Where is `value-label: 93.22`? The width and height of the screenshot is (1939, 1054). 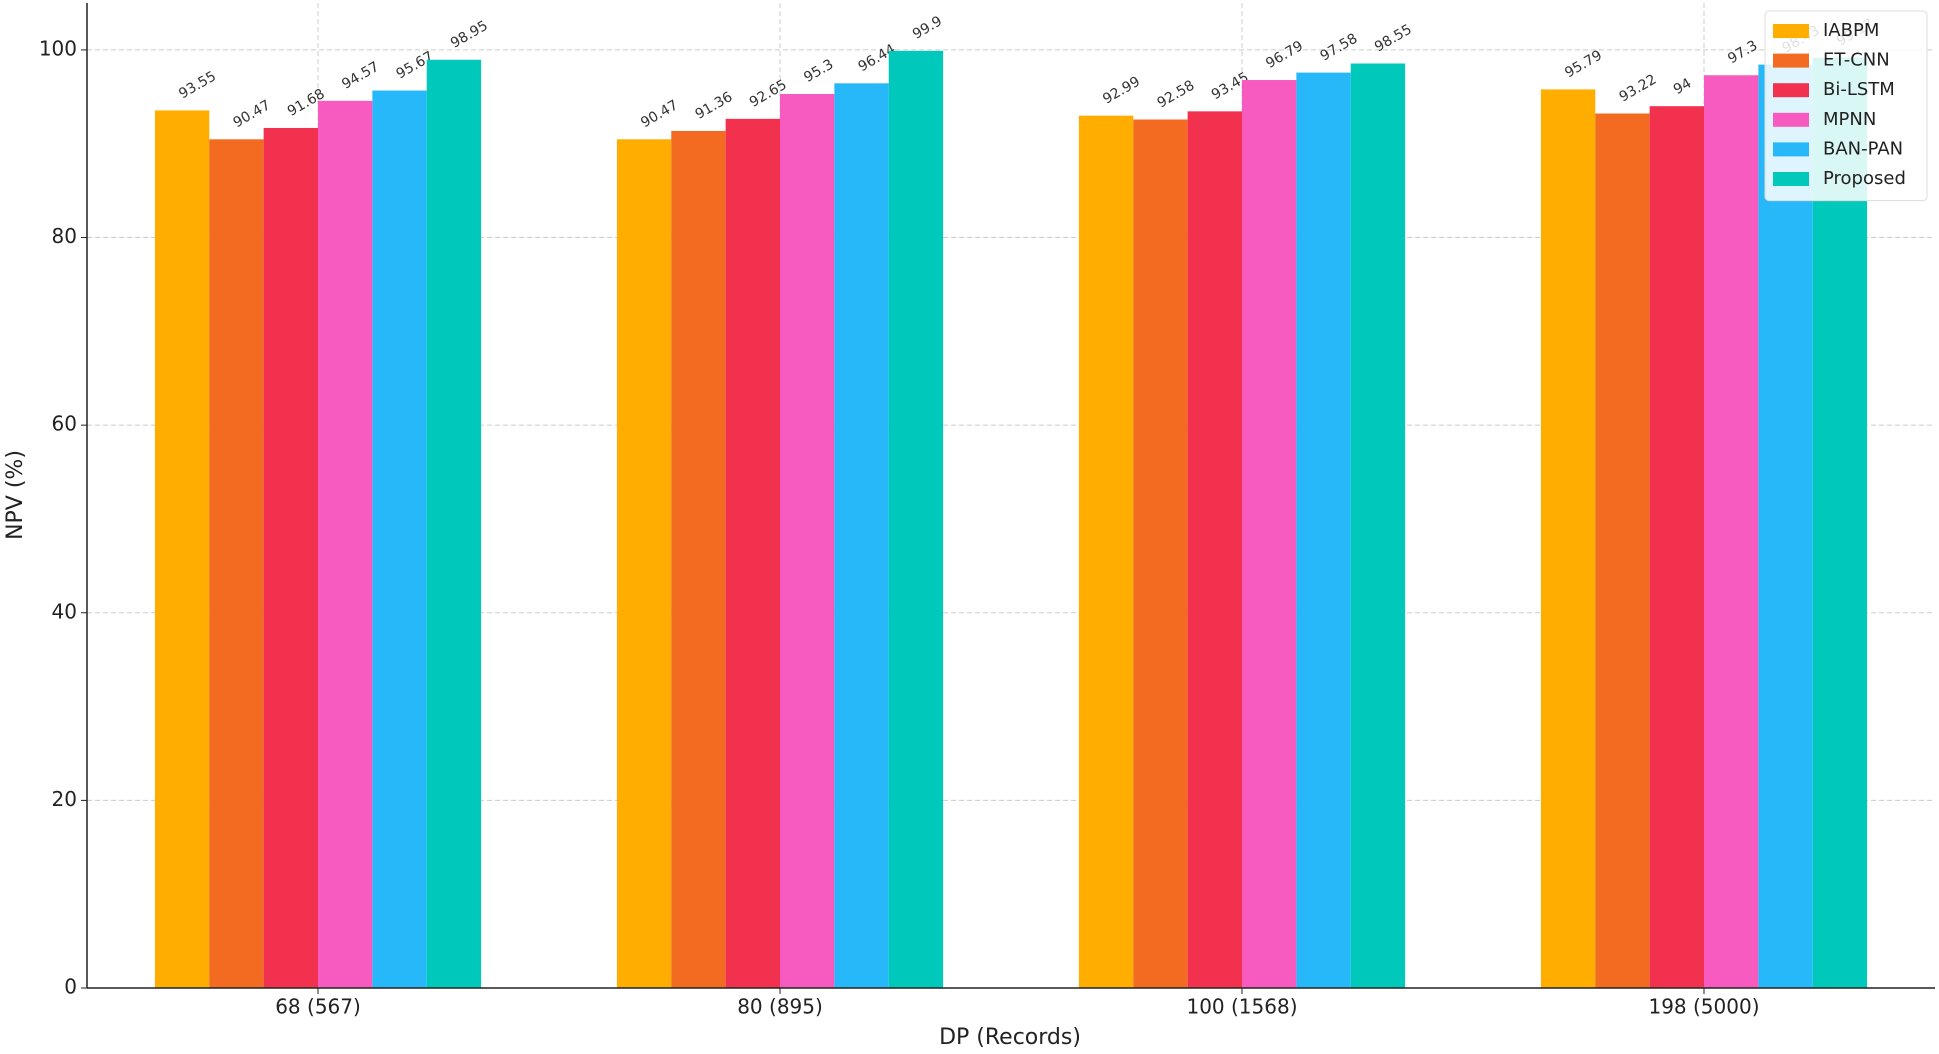 value-label: 93.22 is located at coordinates (1638, 89).